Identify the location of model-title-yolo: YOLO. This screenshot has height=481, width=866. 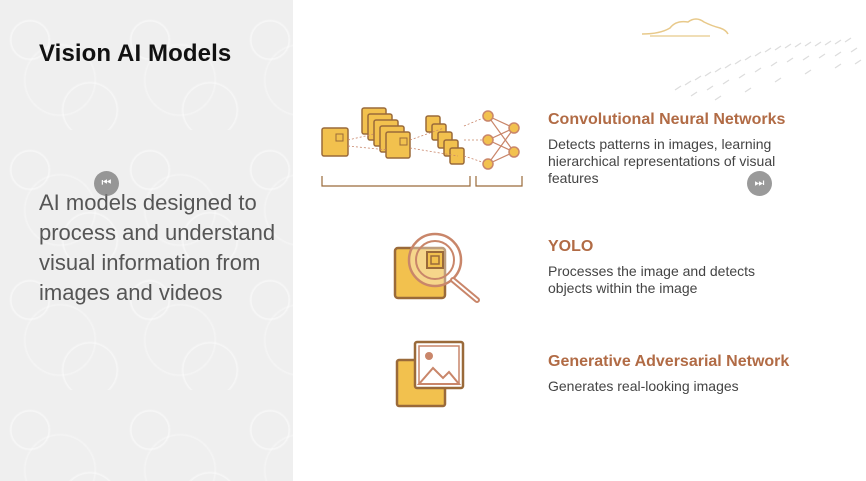
(571, 246).